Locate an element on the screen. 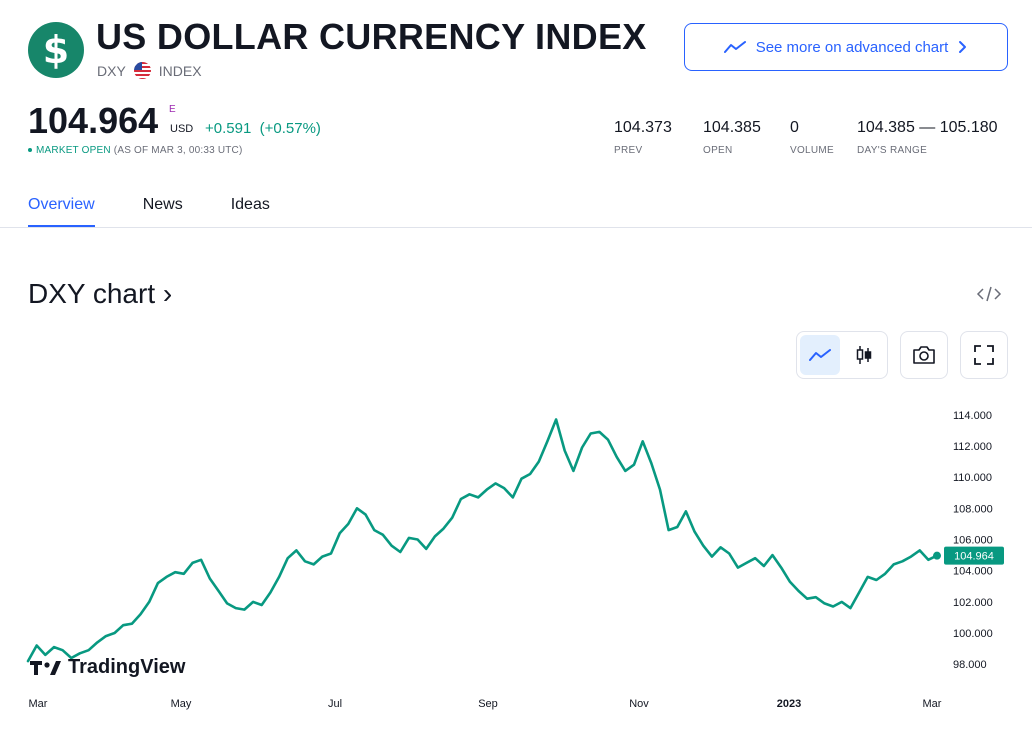 The height and width of the screenshot is (730, 1032). x-tick-label: May is located at coordinates (181, 704).